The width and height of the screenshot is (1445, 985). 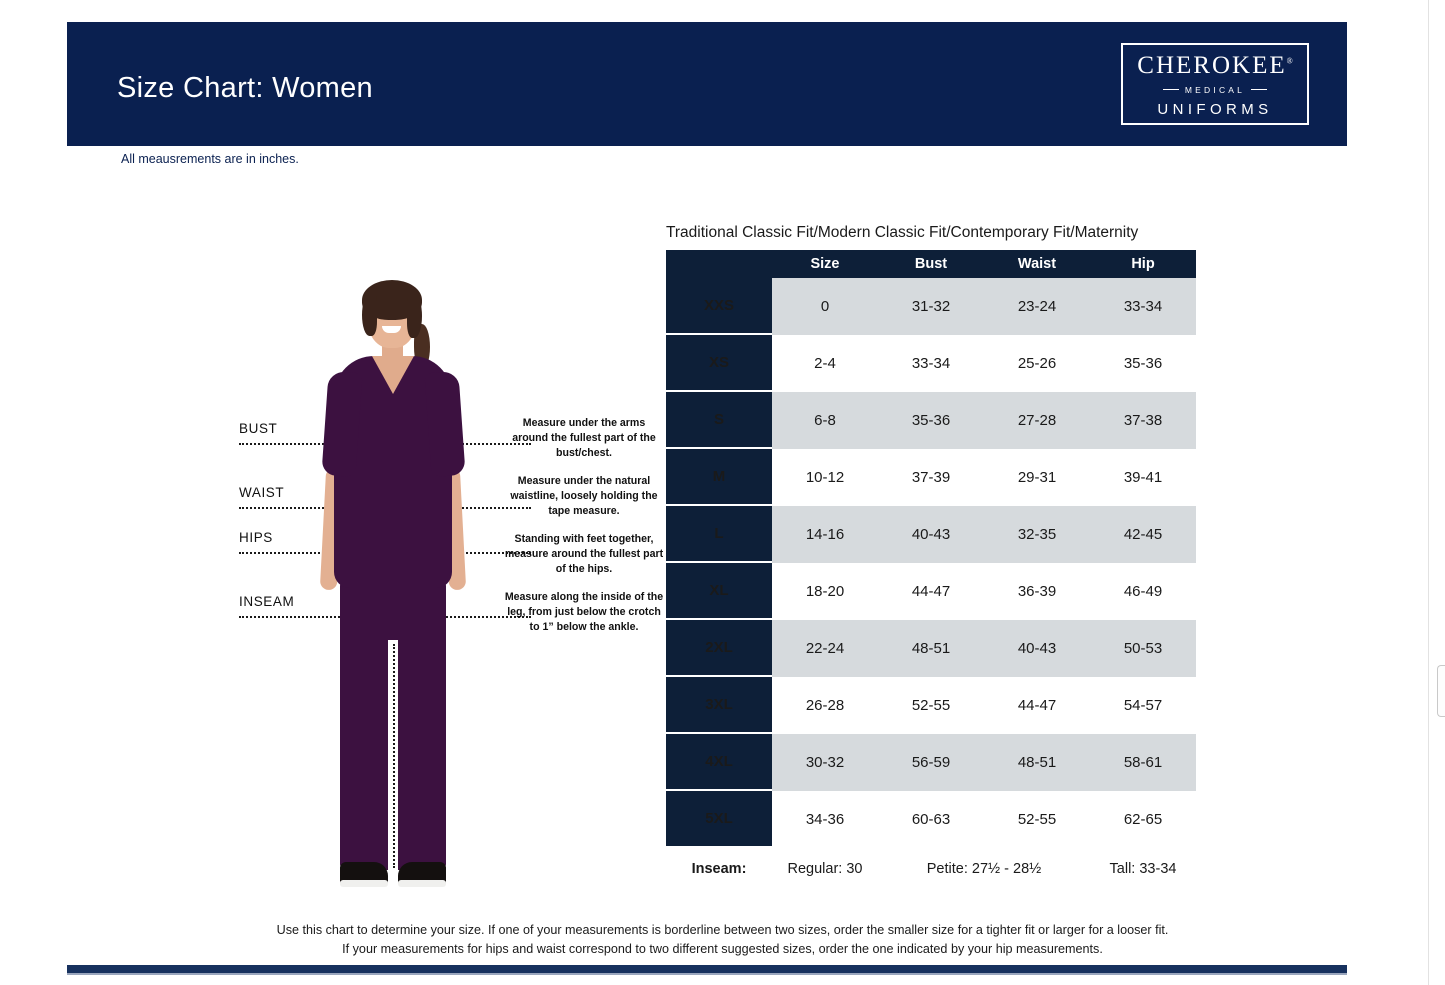 I want to click on cherokee-logo: CHEROKEE® MEDICAL UNIFORMS, so click(x=1215, y=84).